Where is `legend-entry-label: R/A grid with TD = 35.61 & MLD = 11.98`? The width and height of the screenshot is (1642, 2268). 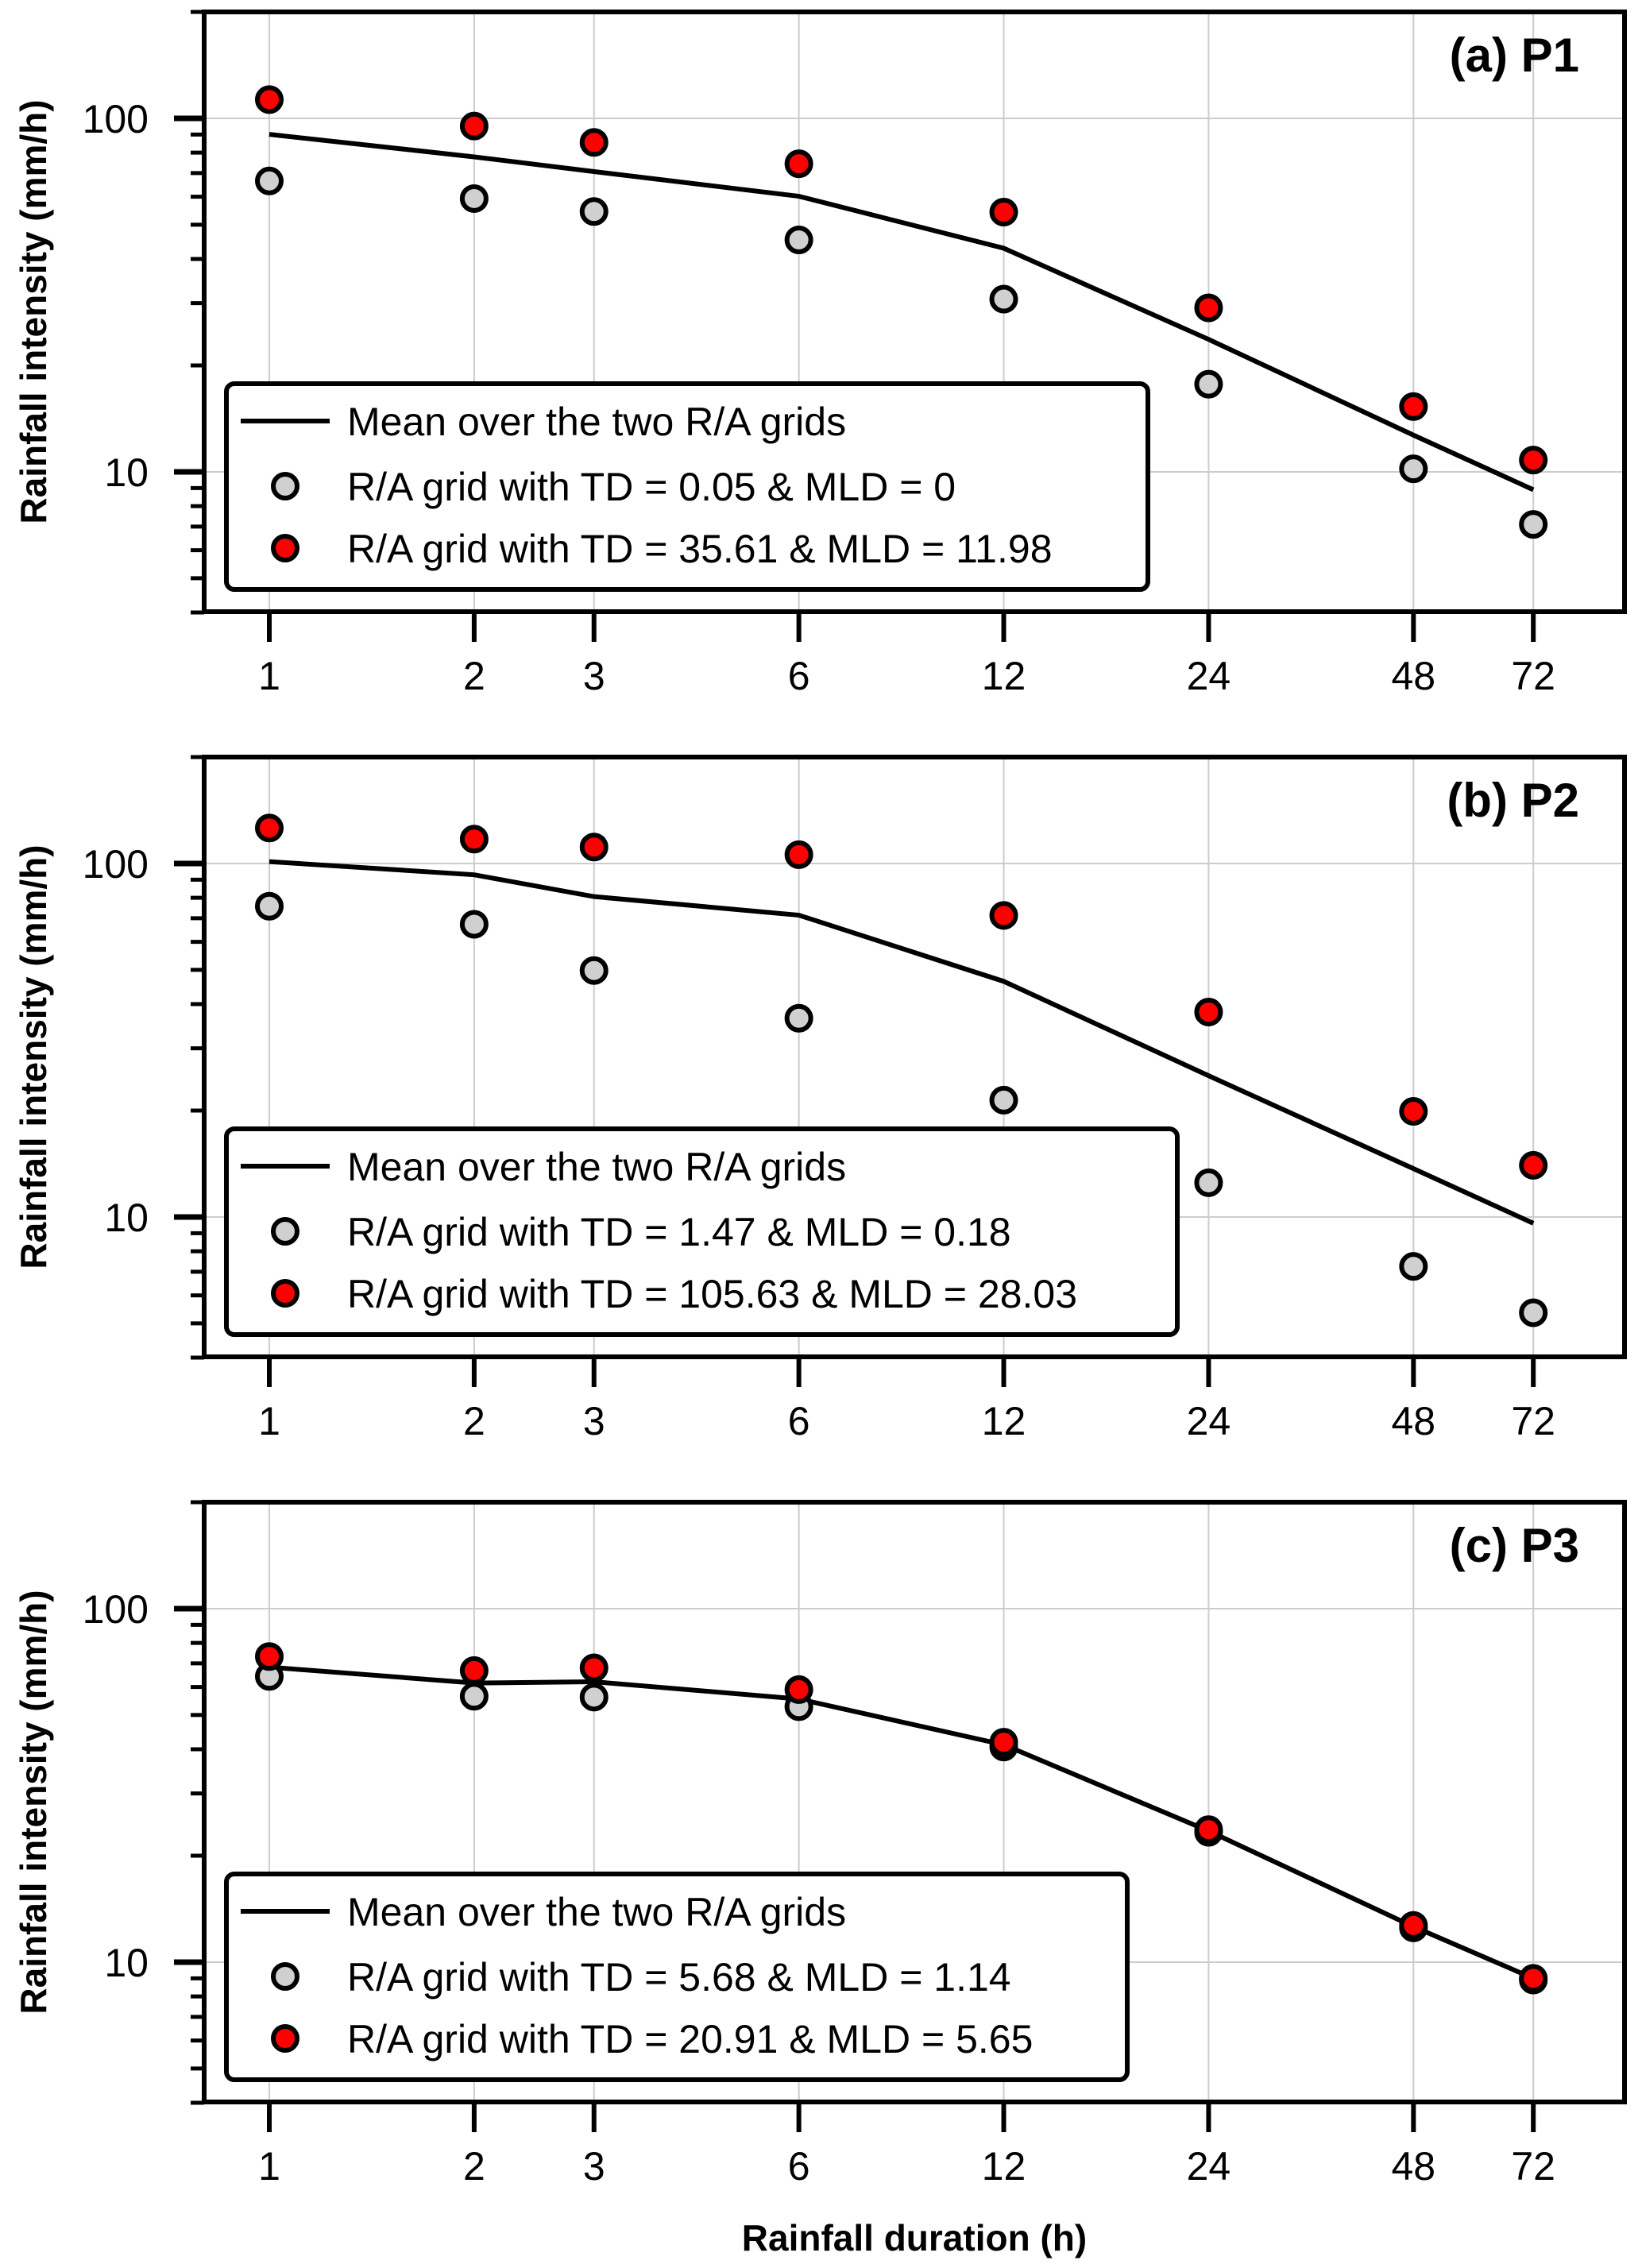 legend-entry-label: R/A grid with TD = 35.61 & MLD = 11.98 is located at coordinates (700, 549).